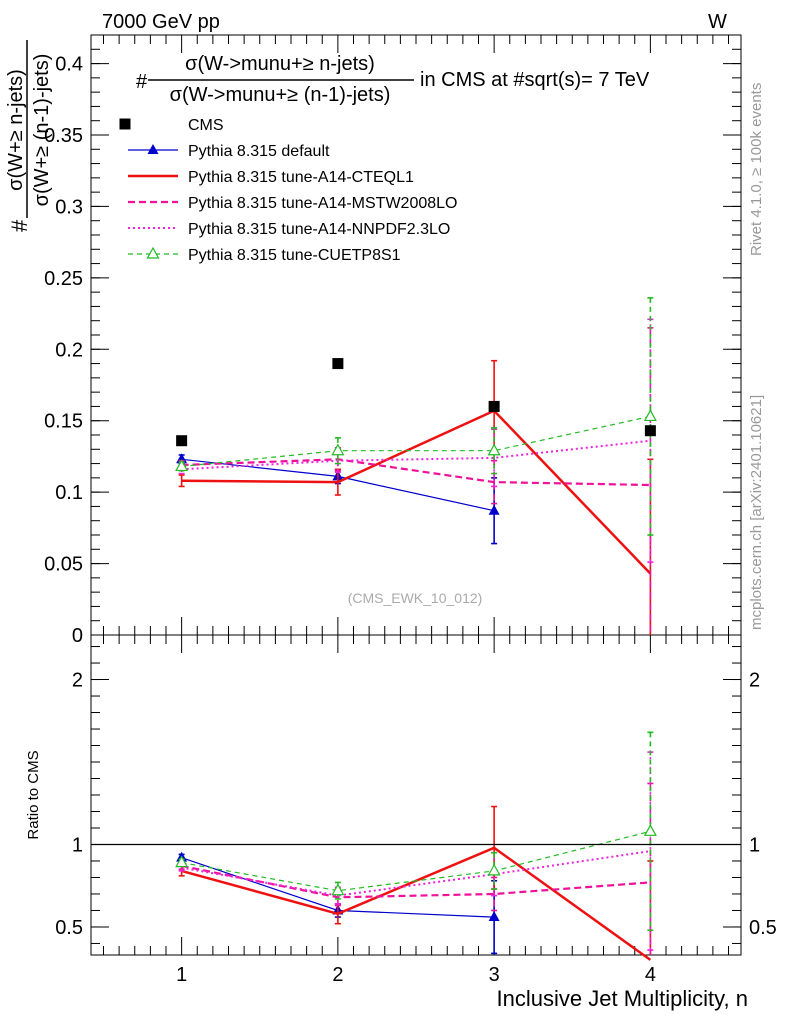  What do you see at coordinates (763, 928) in the screenshot?
I see `ratio-y-tick-label-right: 0.5` at bounding box center [763, 928].